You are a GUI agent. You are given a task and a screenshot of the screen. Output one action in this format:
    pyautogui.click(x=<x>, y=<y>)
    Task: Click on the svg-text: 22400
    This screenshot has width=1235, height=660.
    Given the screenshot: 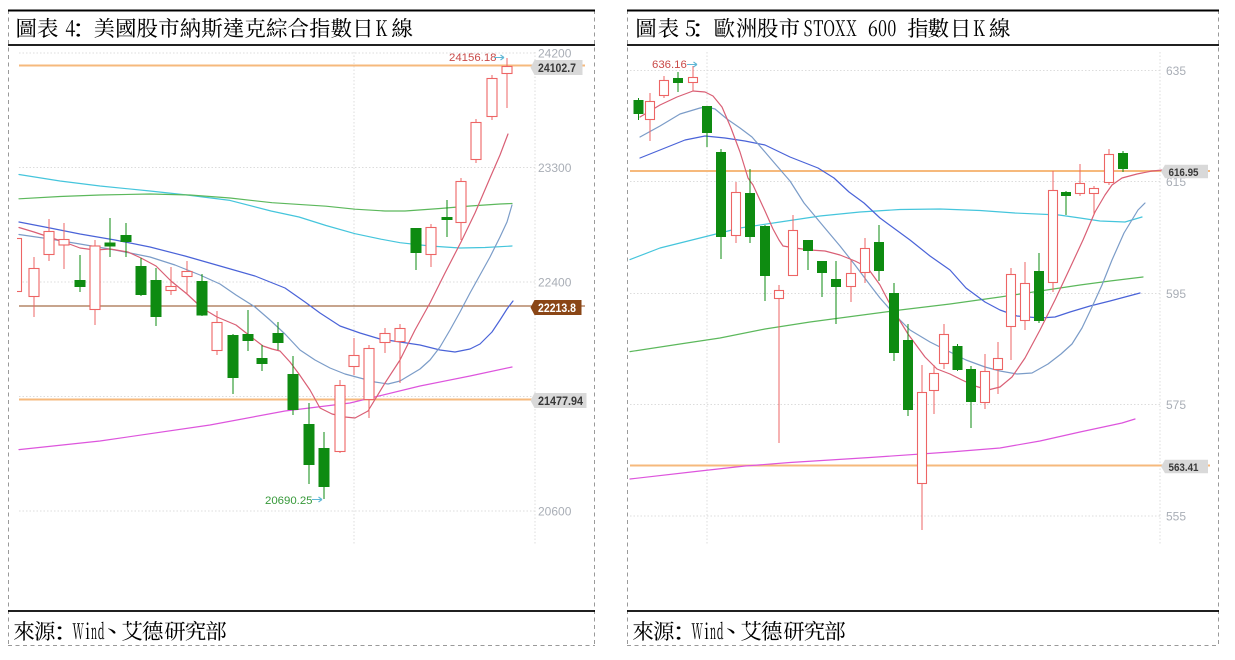 What is the action you would take?
    pyautogui.click(x=555, y=282)
    